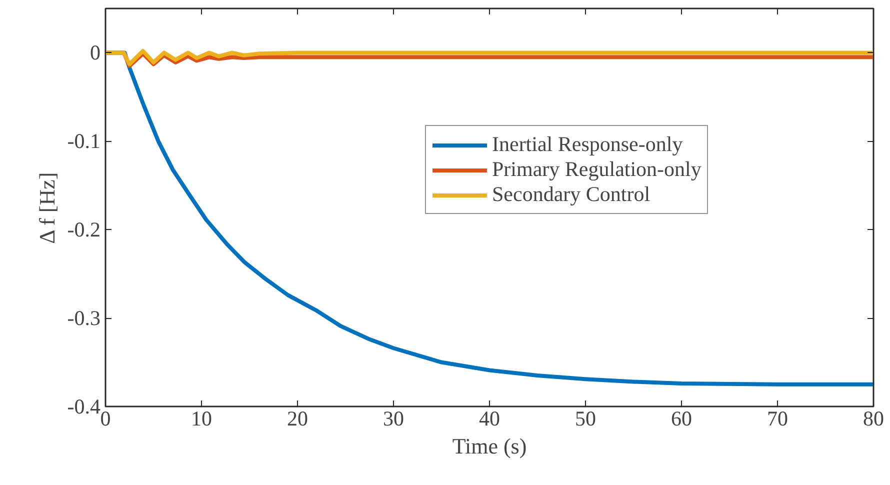 This screenshot has height=485, width=890. What do you see at coordinates (587, 144) in the screenshot?
I see `legend-label: Inertial Response-only` at bounding box center [587, 144].